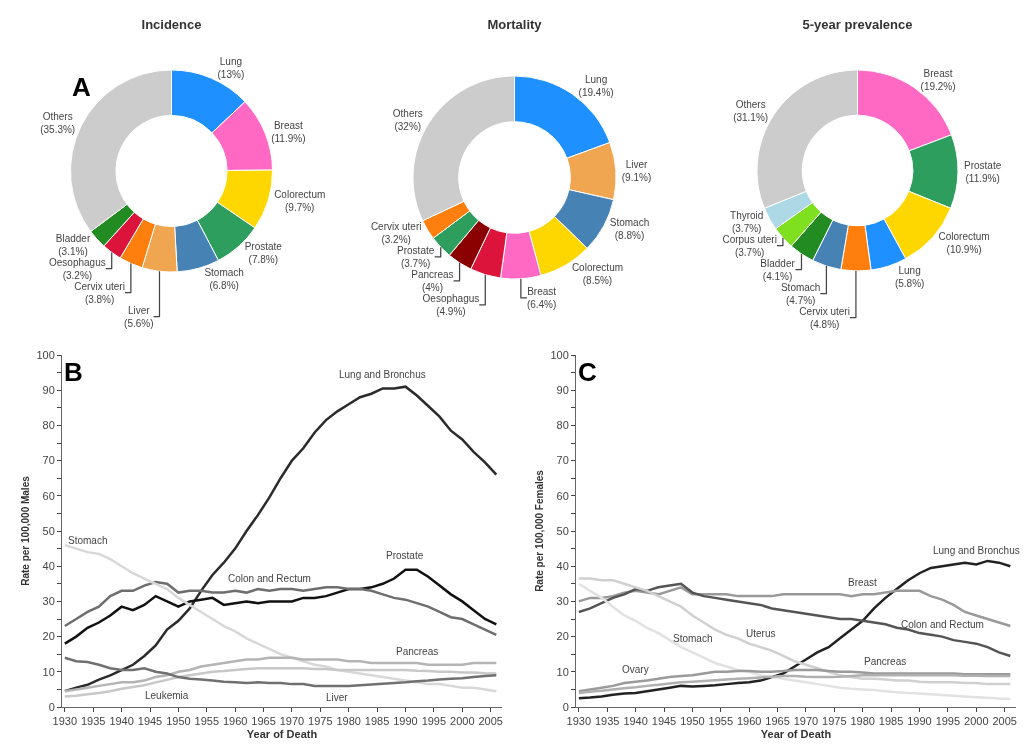 This screenshot has width=1029, height=755. What do you see at coordinates (263, 721) in the screenshot?
I see `x-tick-label: 1965` at bounding box center [263, 721].